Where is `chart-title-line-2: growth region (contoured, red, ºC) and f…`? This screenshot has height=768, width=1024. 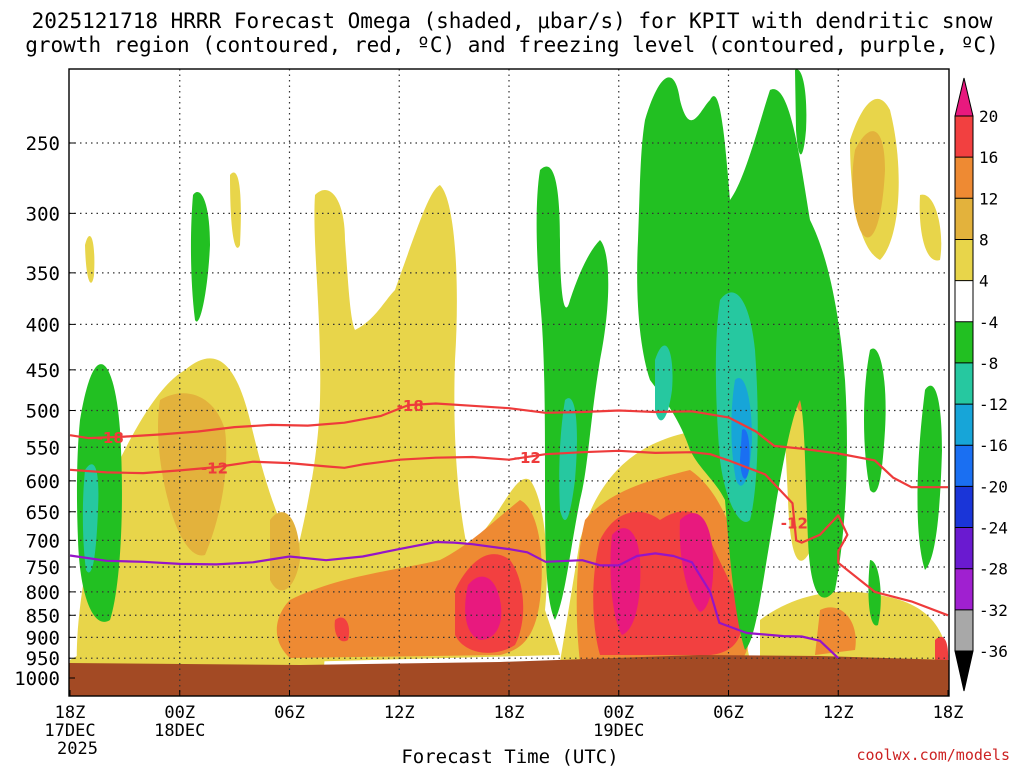 chart-title-line-2: growth region (contoured, red, ºC) and f… is located at coordinates (512, 45).